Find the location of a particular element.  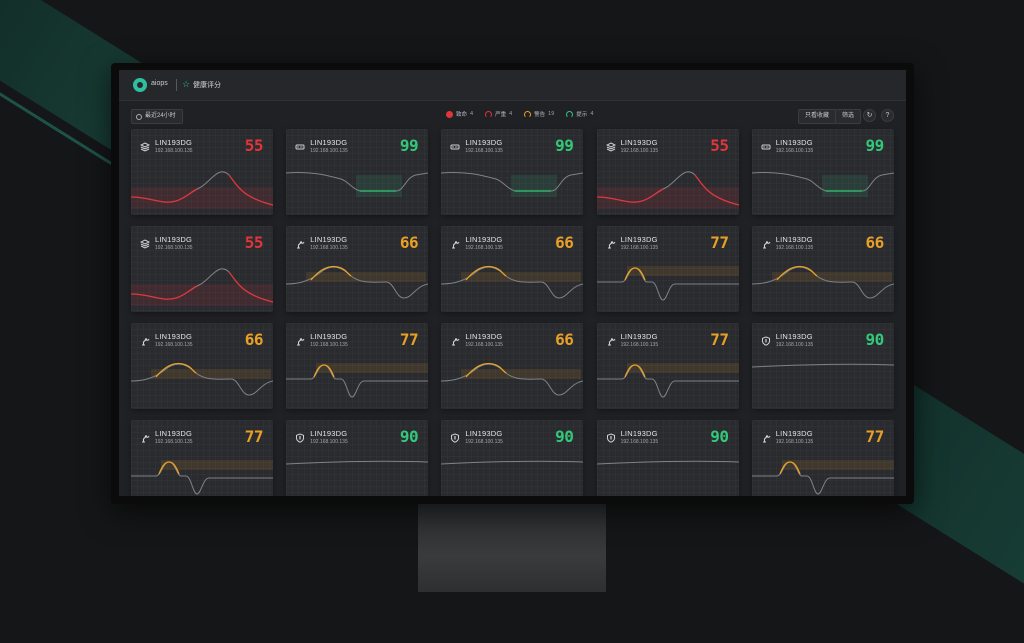

legend-item-severe: 严重 4 is located at coordinates (498, 114).